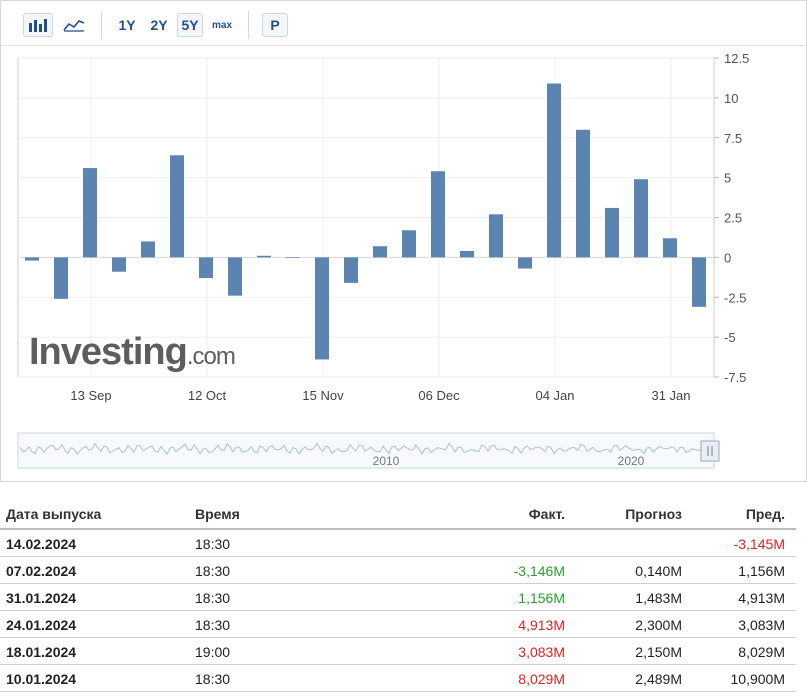 Image resolution: width=807 pixels, height=696 pixels. What do you see at coordinates (658, 679) in the screenshot?
I see `row-forecast: 2,489M` at bounding box center [658, 679].